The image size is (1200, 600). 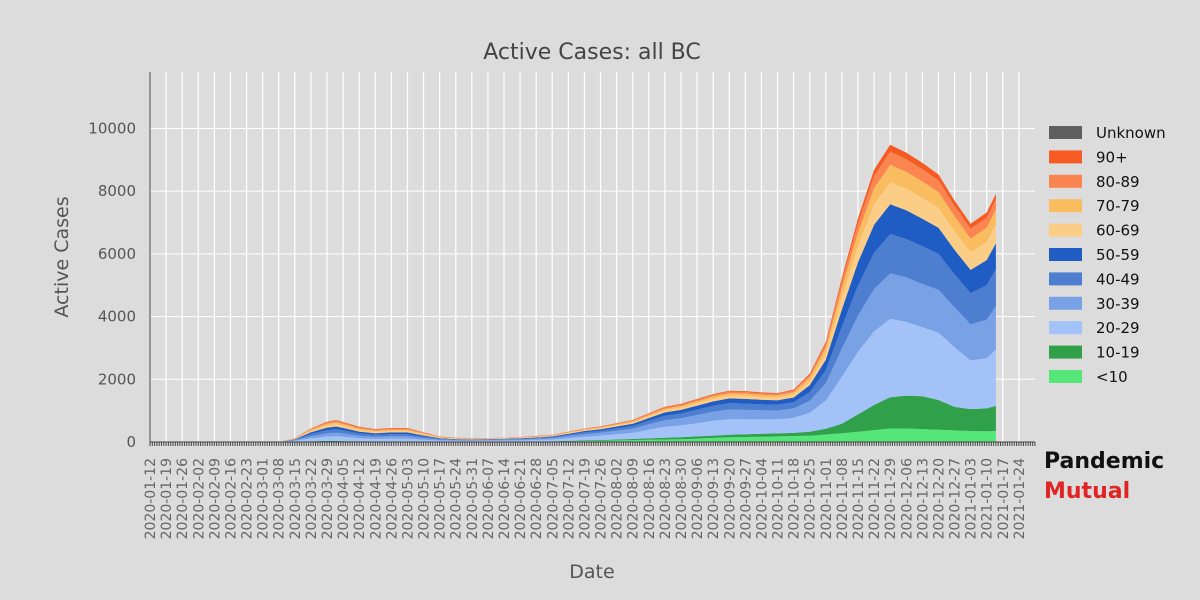 I want to click on x-tick-label: 2020-02-16, so click(x=232, y=498).